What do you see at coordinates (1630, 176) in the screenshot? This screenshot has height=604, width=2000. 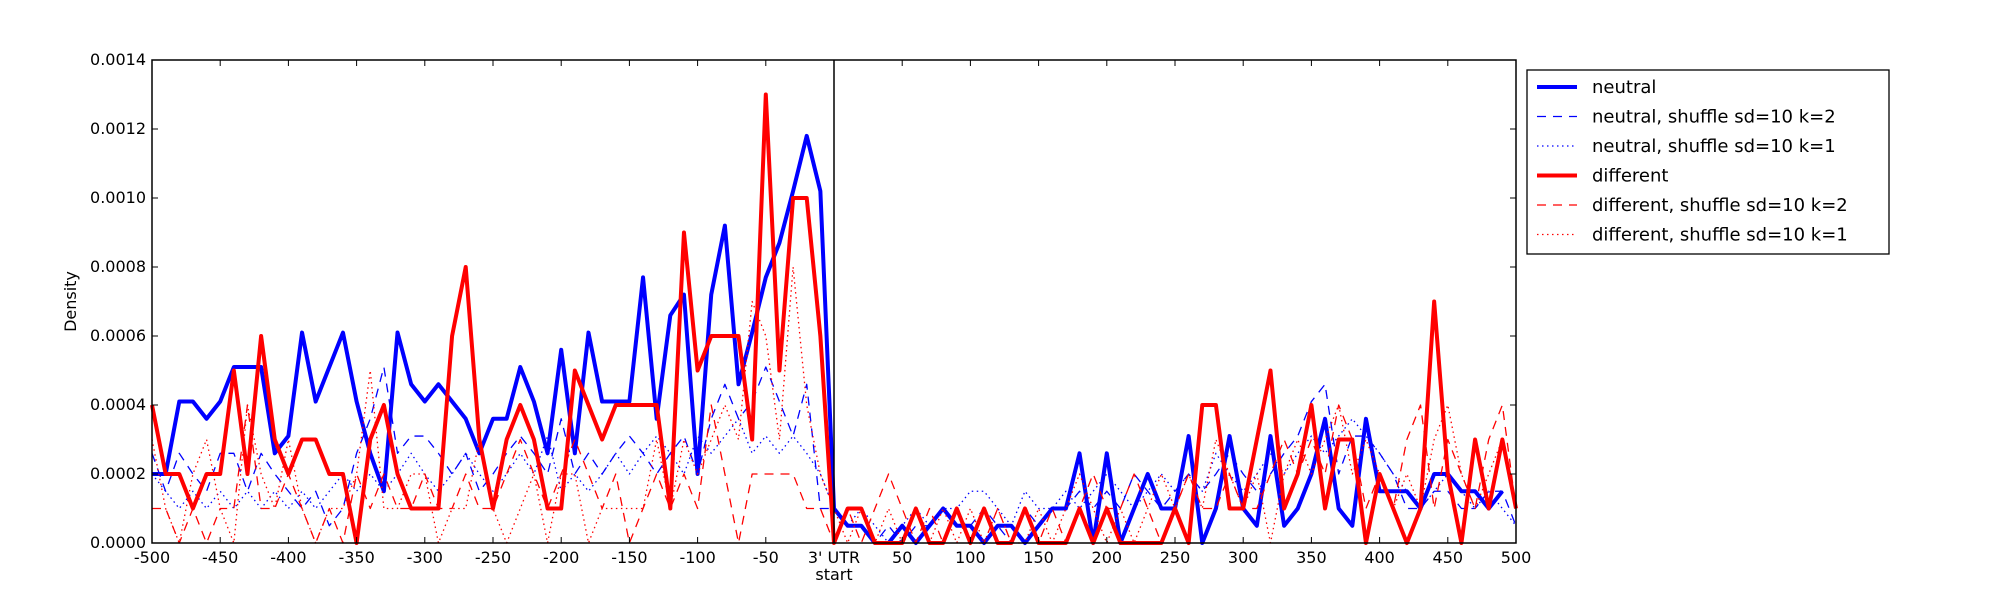 I see `legend-label-3: different` at bounding box center [1630, 176].